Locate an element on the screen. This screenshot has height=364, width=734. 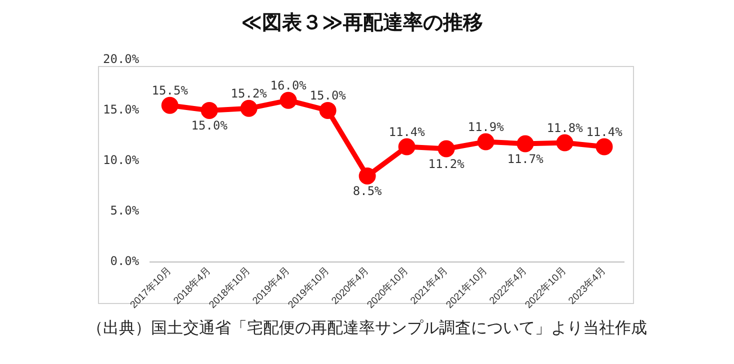
y-tick-label: 15.0% is located at coordinates (121, 109).